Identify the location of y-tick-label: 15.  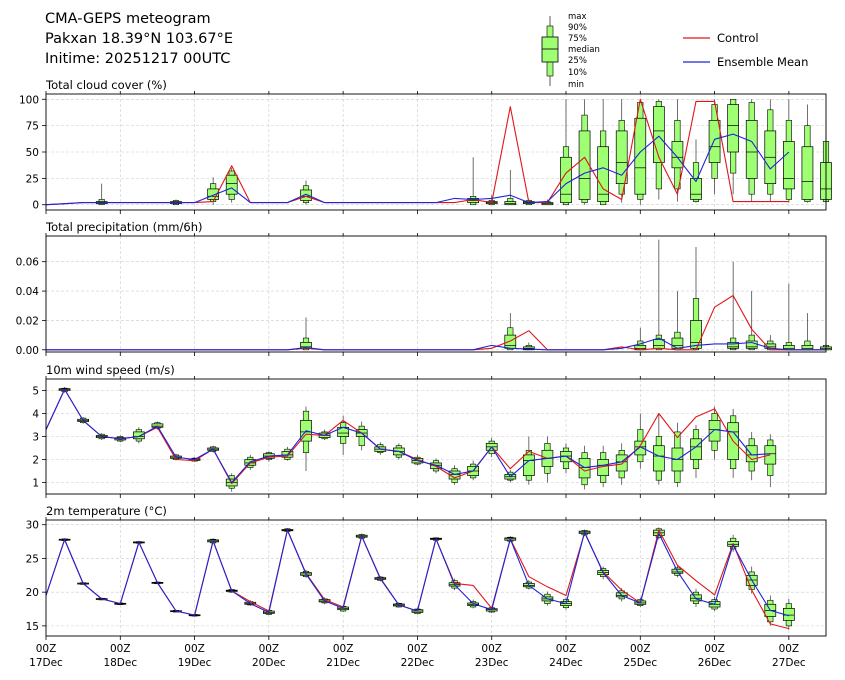
(32, 627).